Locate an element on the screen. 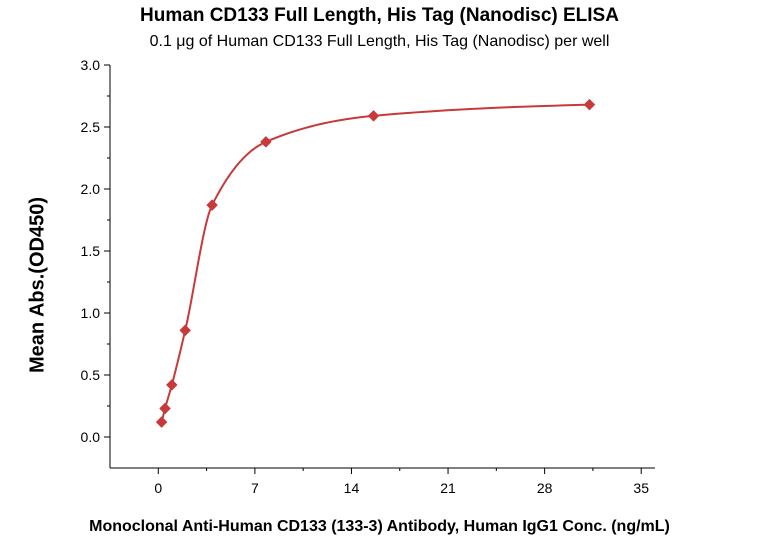 The width and height of the screenshot is (759, 549). x-tick-label: 35 is located at coordinates (641, 488).